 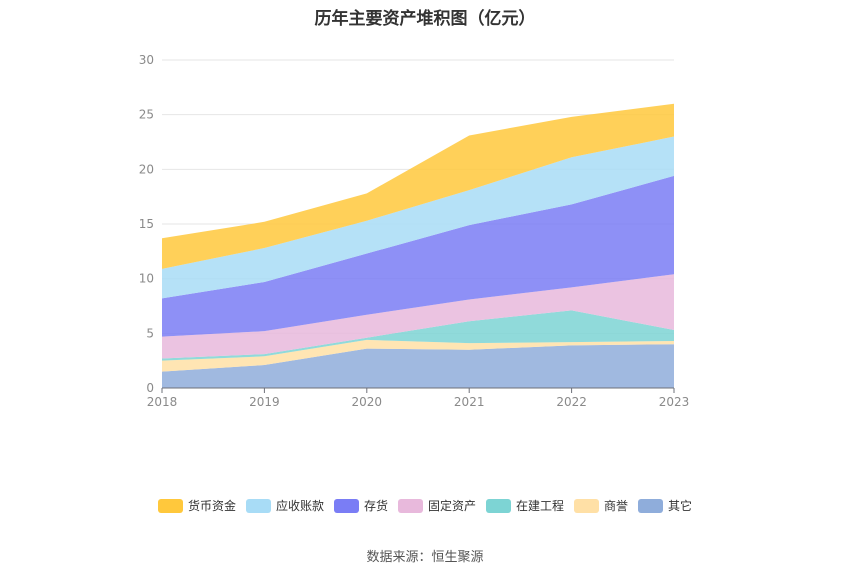 What do you see at coordinates (146, 224) in the screenshot?
I see `y-tick-label: 15` at bounding box center [146, 224].